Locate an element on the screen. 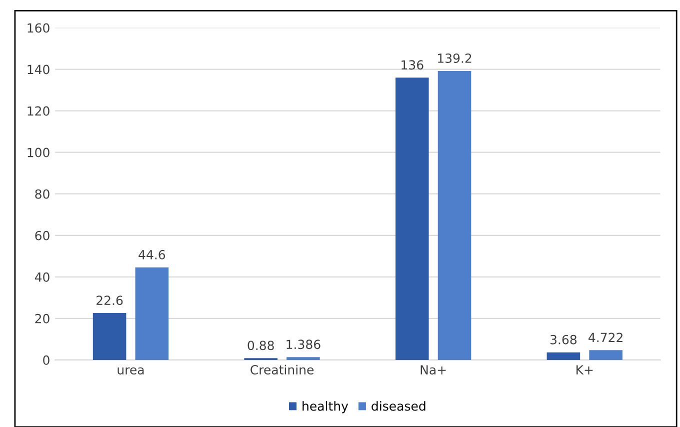 The width and height of the screenshot is (680, 427). legend-label: healthy is located at coordinates (325, 407).